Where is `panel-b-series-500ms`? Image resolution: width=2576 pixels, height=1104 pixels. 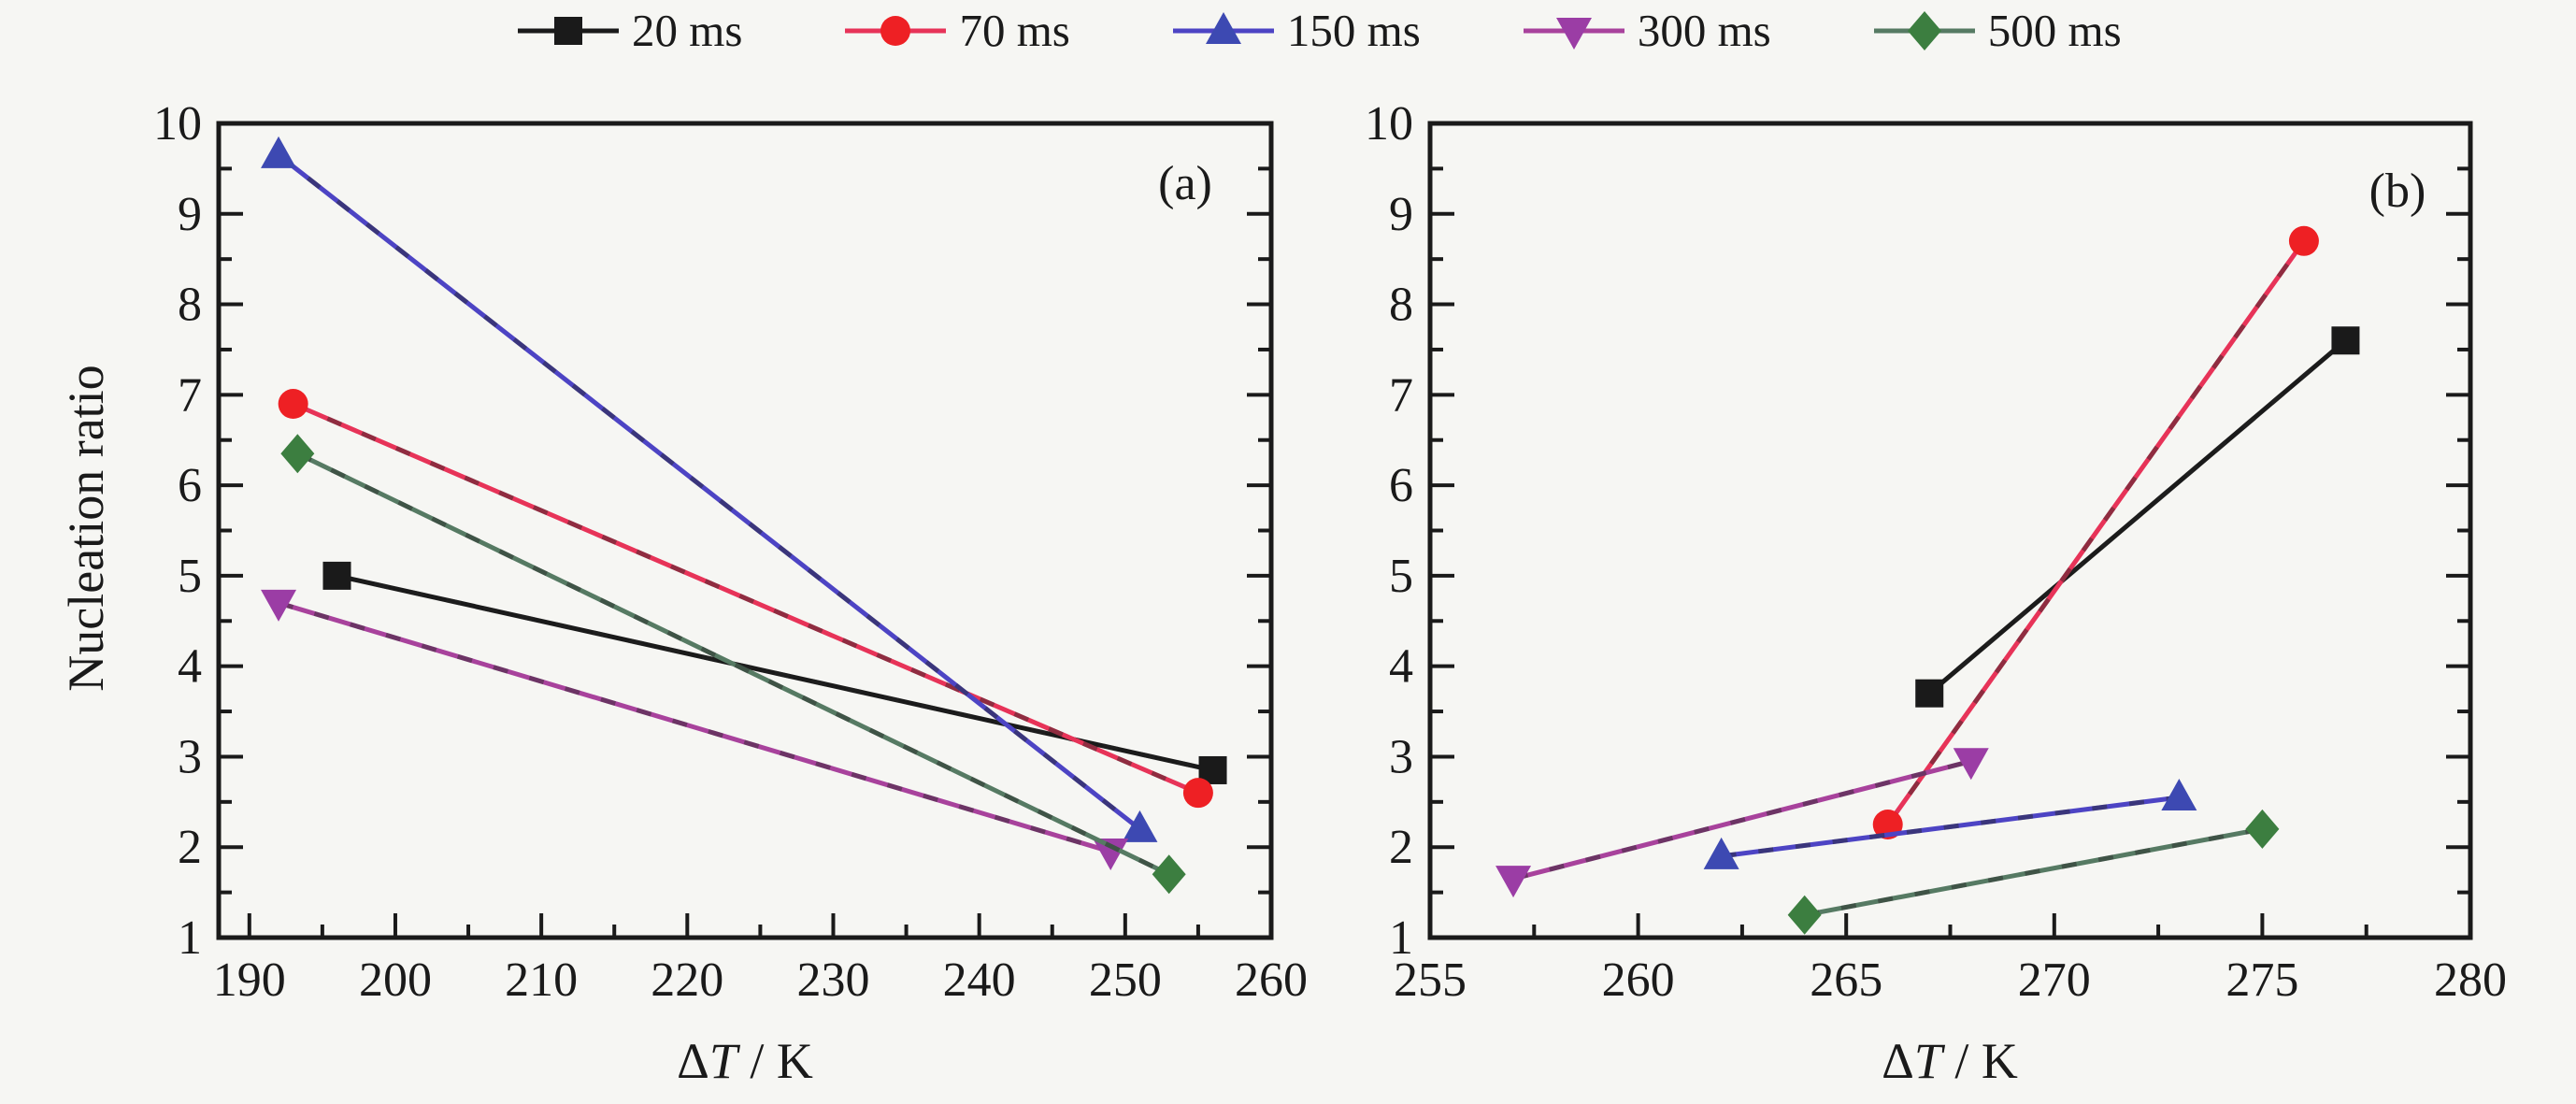
panel-b-series-500ms is located at coordinates (2034, 872).